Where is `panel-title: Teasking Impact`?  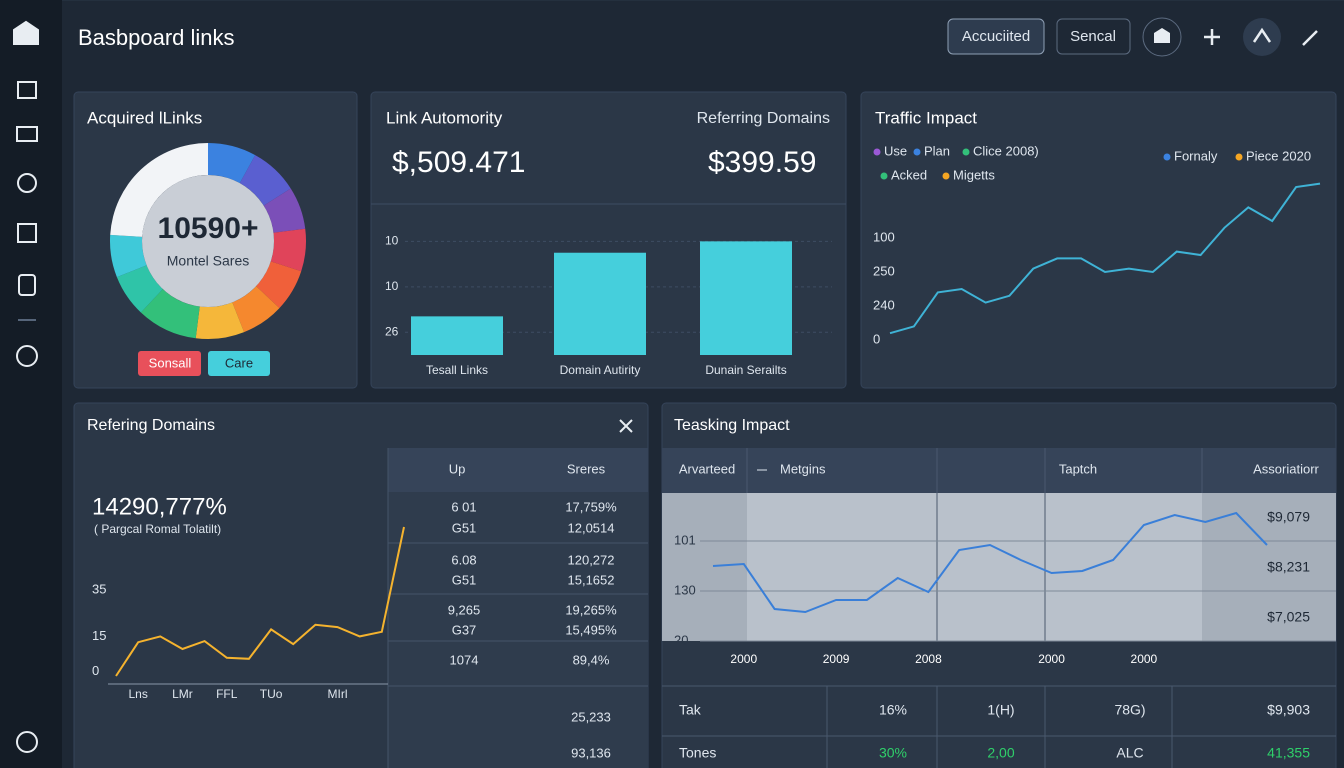 panel-title: Teasking Impact is located at coordinates (732, 425).